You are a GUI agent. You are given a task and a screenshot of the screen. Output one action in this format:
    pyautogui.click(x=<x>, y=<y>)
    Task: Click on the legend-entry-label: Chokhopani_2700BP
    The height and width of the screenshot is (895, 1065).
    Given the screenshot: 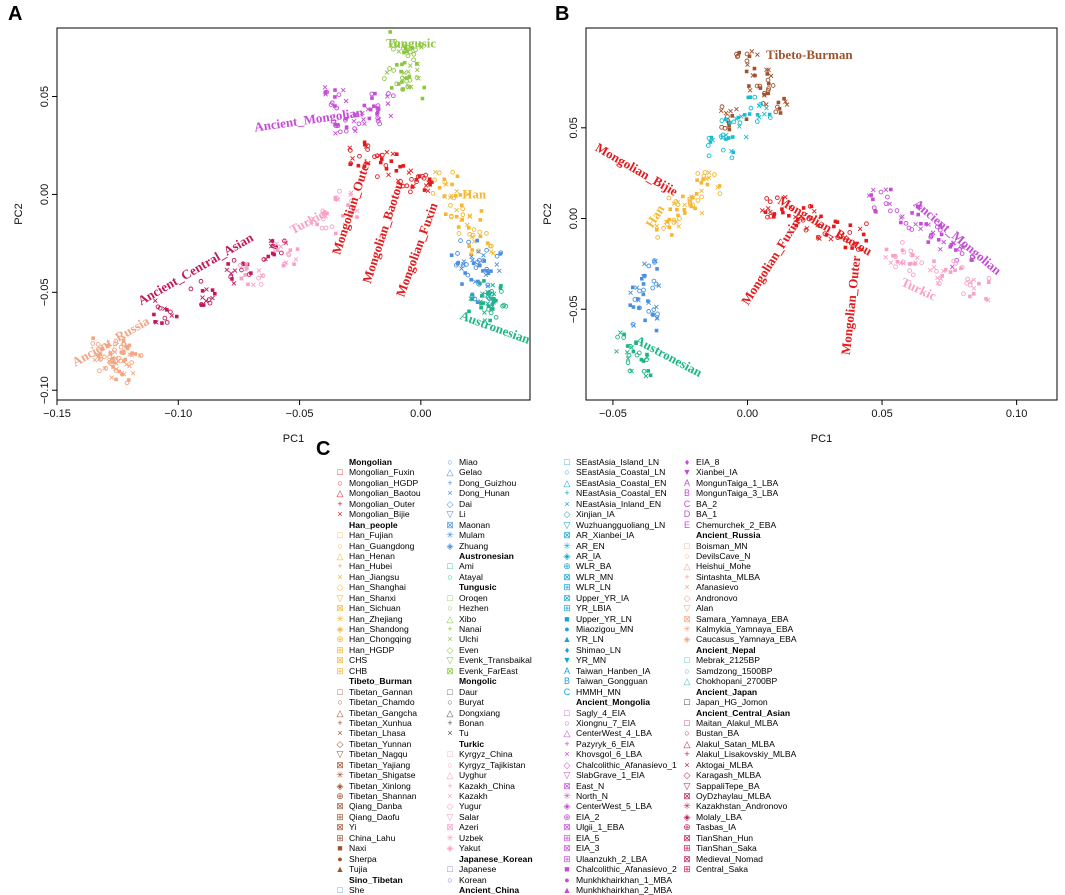 What is the action you would take?
    pyautogui.click(x=737, y=681)
    